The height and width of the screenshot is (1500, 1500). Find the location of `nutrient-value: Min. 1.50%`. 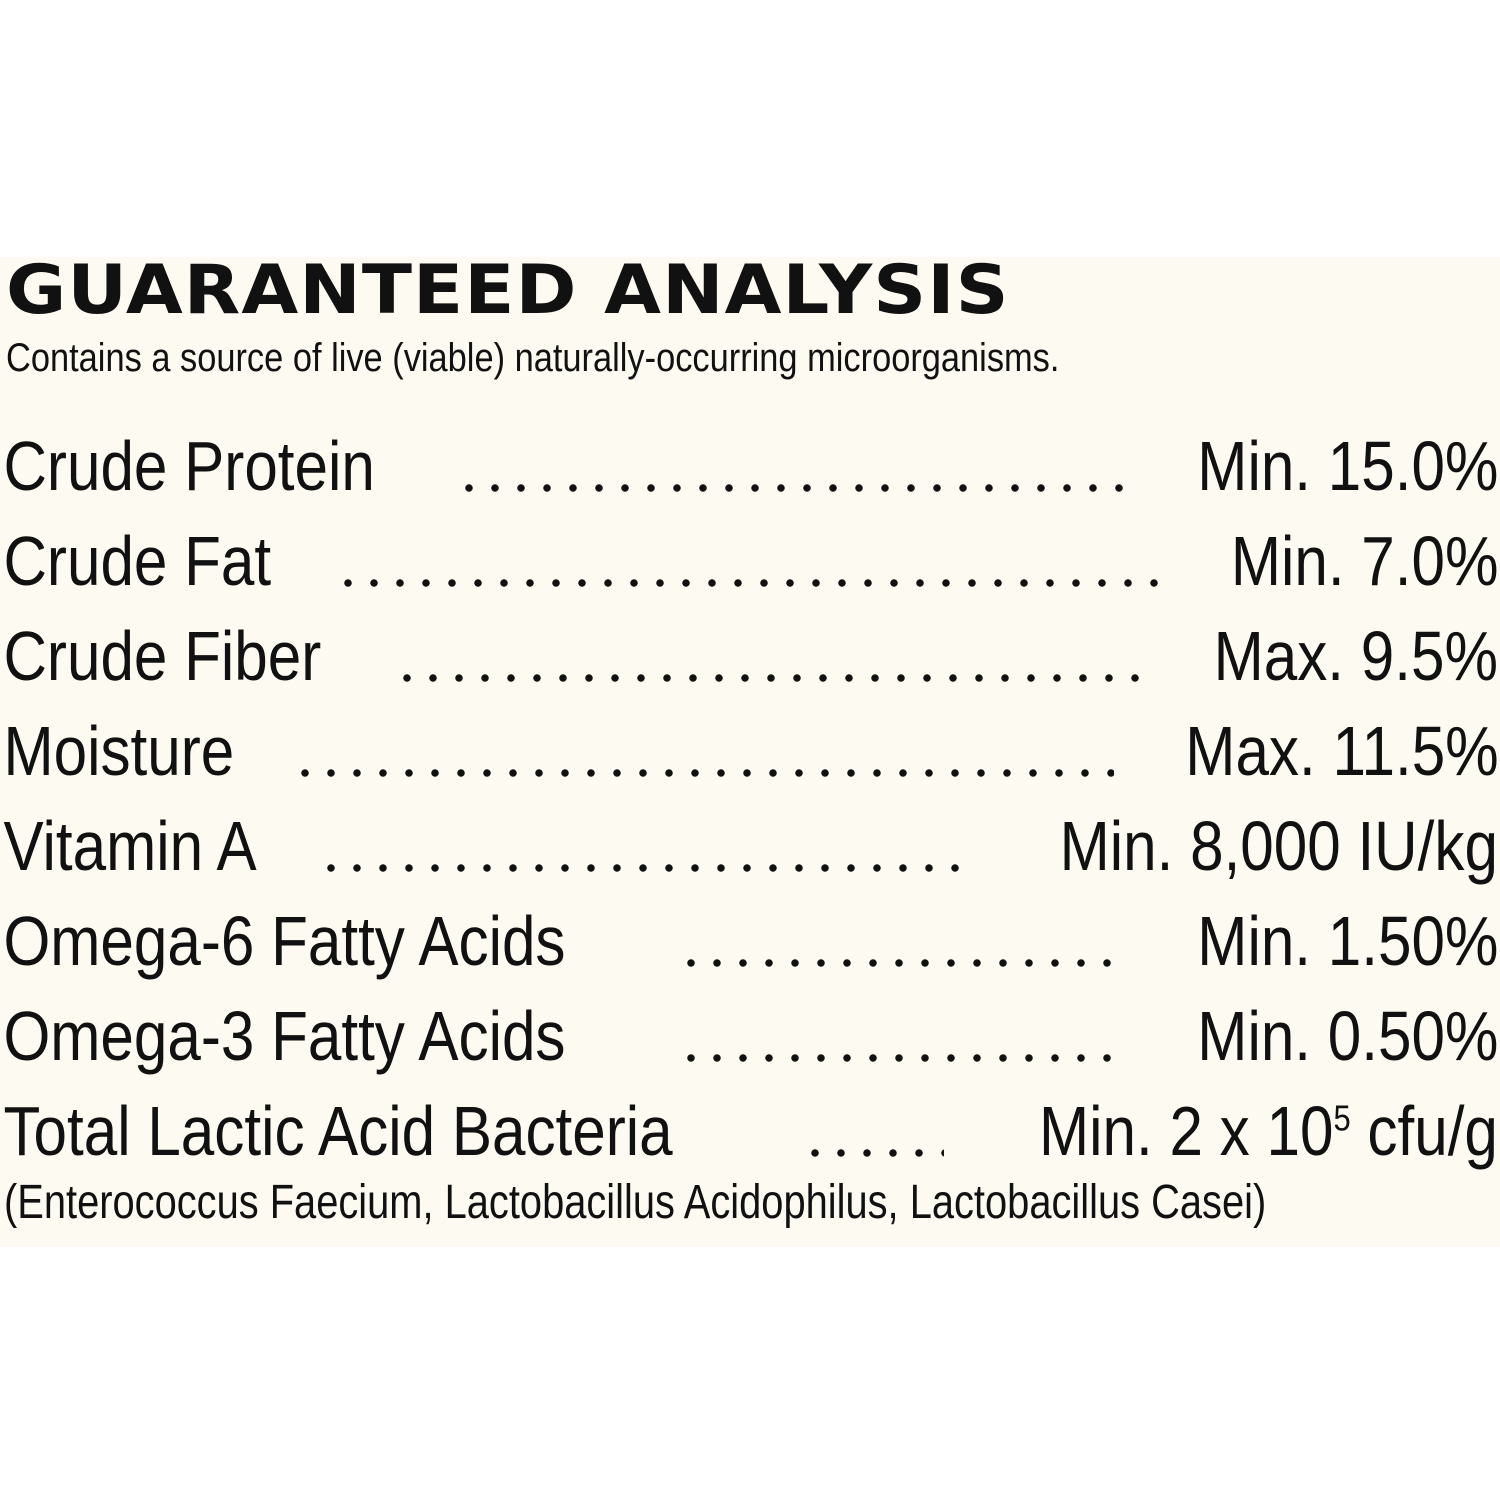

nutrient-value: Min. 1.50% is located at coordinates (1348, 940).